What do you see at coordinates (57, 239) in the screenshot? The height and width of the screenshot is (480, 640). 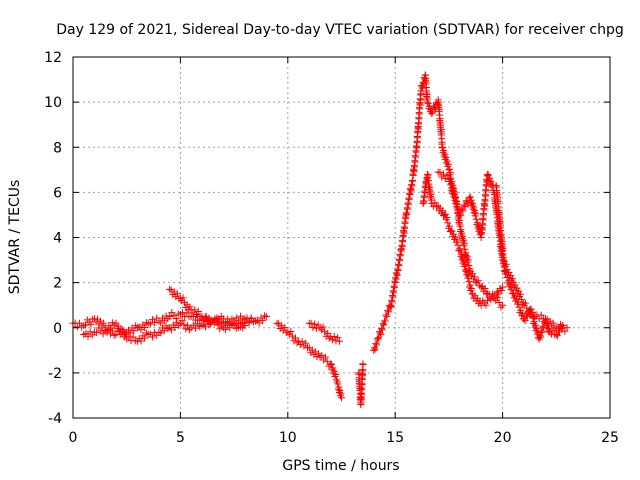 I see `y-tick-label: 4` at bounding box center [57, 239].